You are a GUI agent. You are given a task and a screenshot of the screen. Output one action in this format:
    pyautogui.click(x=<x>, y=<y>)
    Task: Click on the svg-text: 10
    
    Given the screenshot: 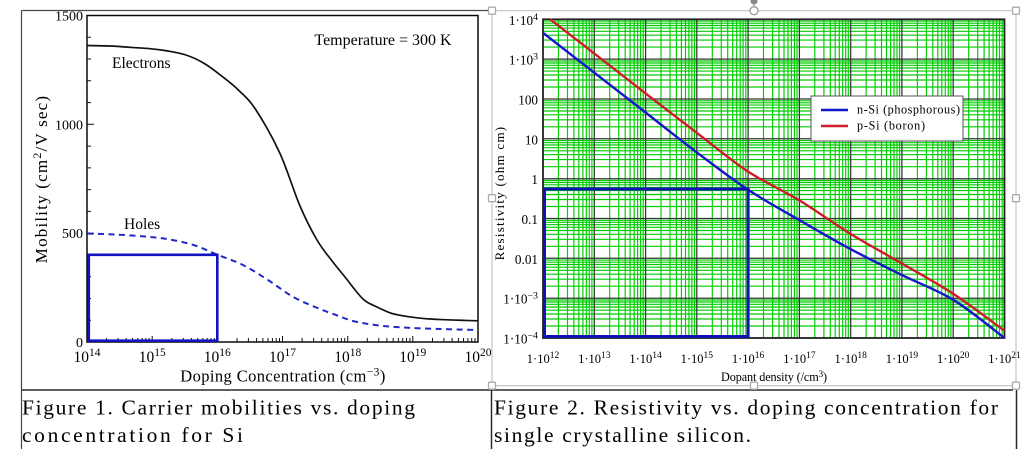 What is the action you would take?
    pyautogui.click(x=532, y=139)
    